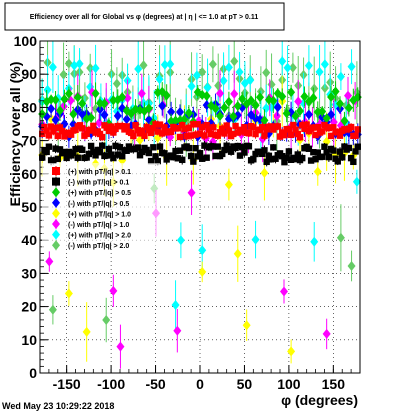 This screenshot has width=400, height=414. What do you see at coordinates (15, 134) in the screenshot?
I see `y-axis-title: Efficiency over all (%)` at bounding box center [15, 134].